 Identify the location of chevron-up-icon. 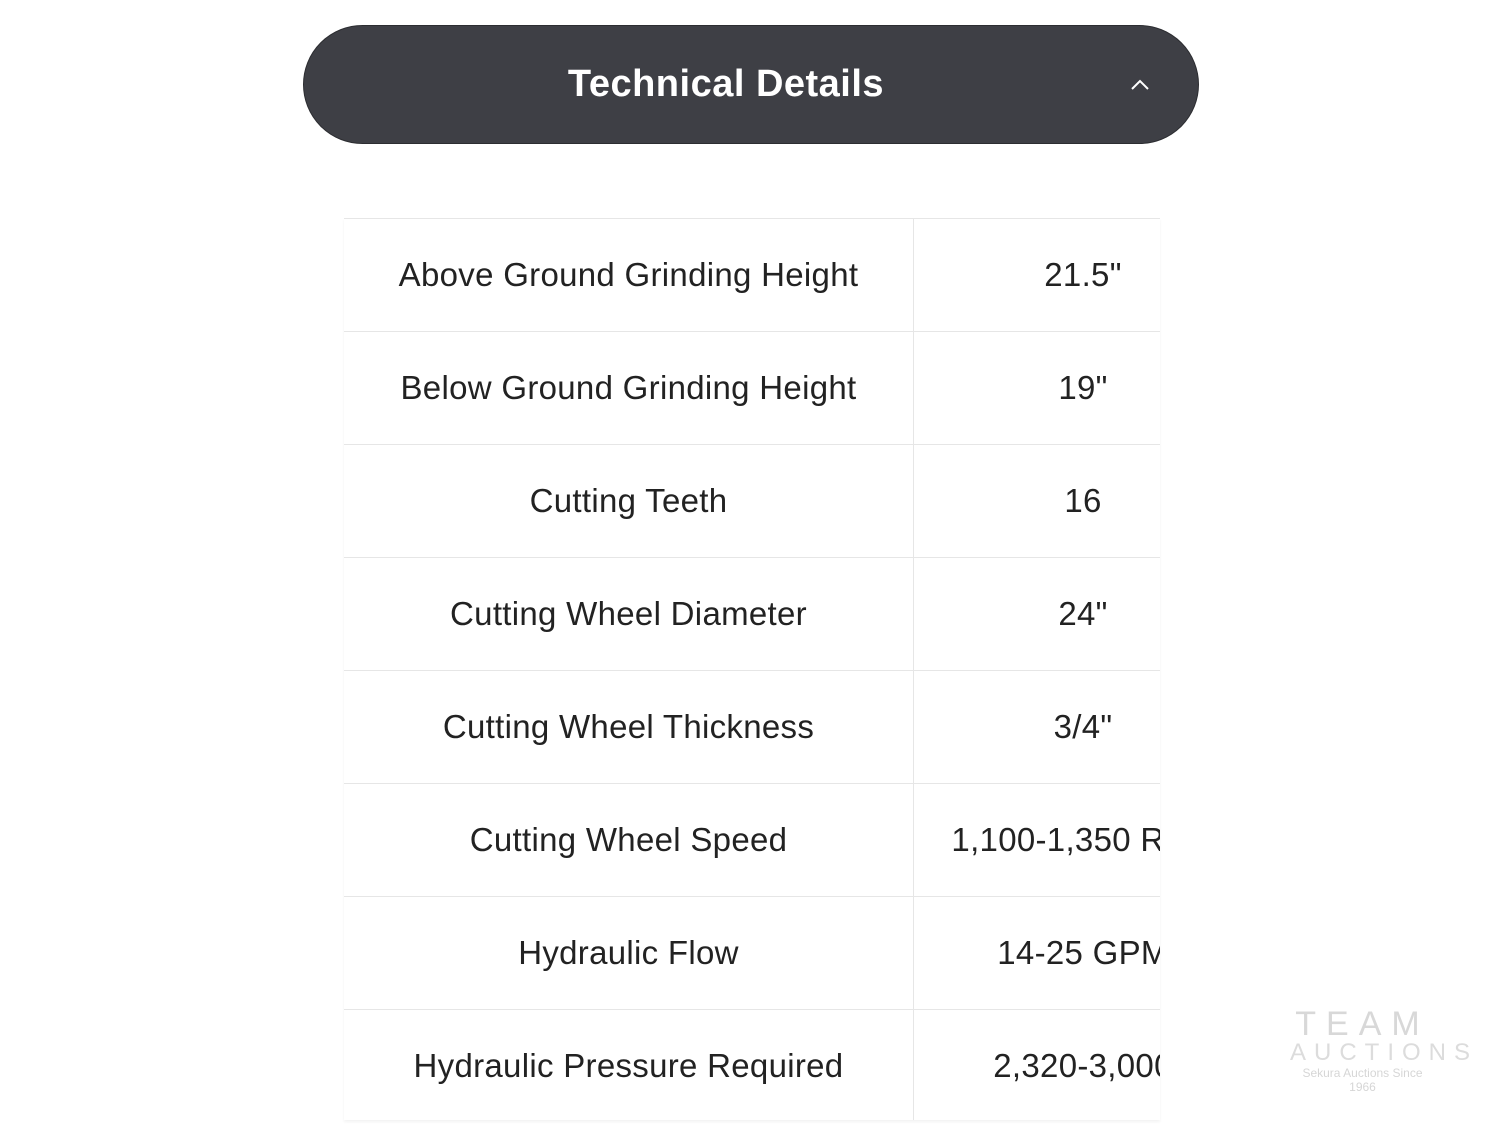
(1140, 84).